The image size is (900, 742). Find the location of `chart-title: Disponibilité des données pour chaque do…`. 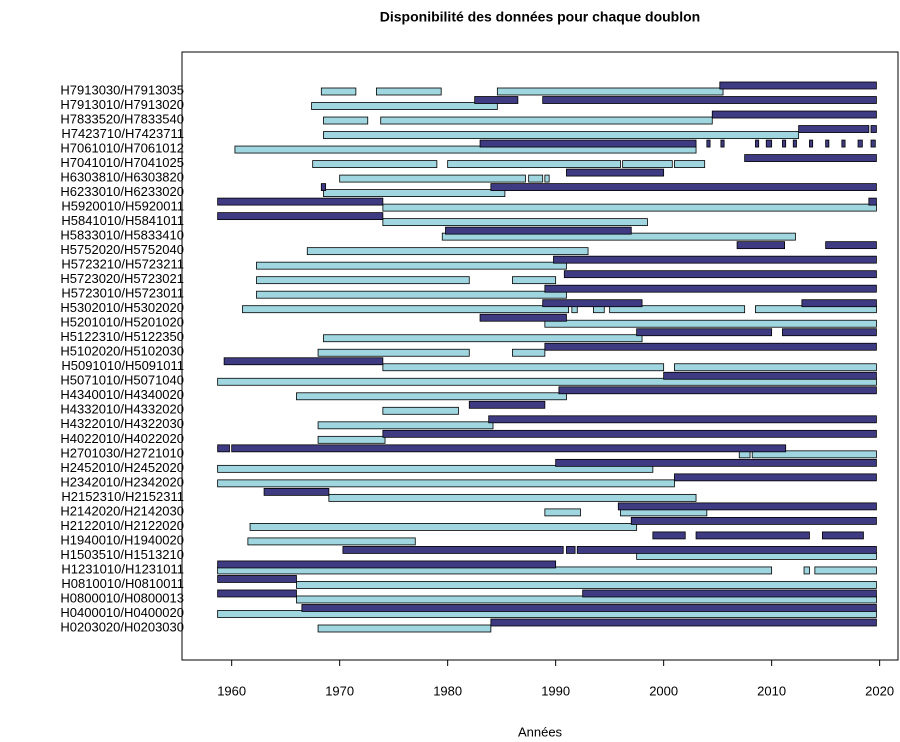

chart-title: Disponibilité des données pour chaque do… is located at coordinates (540, 17).